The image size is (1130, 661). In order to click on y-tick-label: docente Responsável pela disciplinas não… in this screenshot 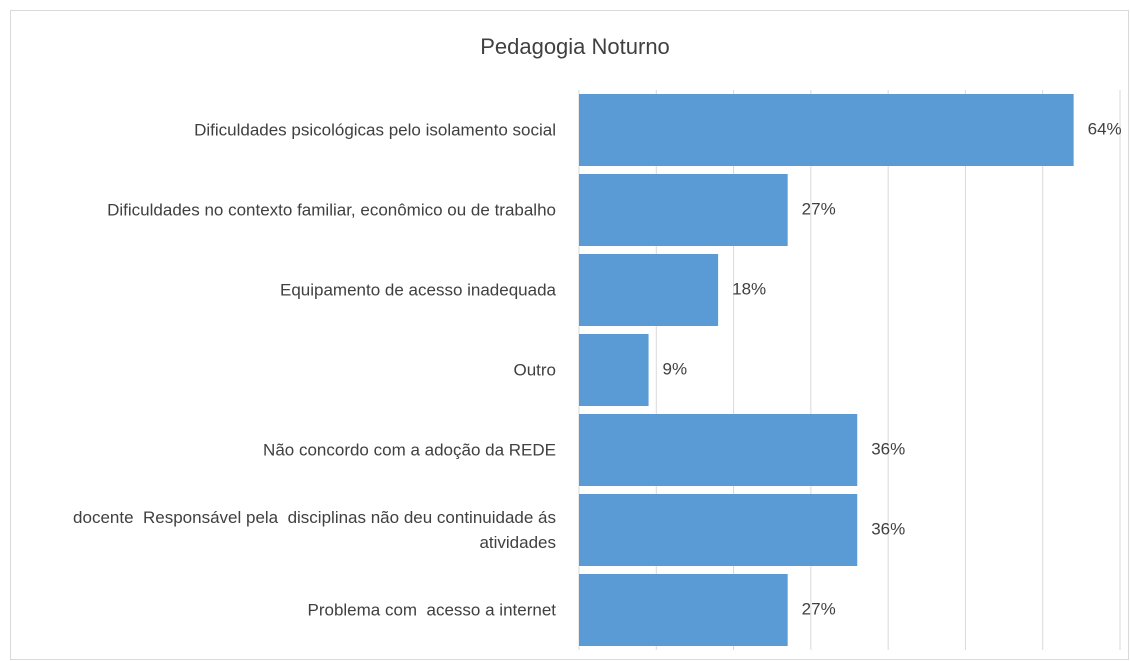, I will do `click(317, 530)`.